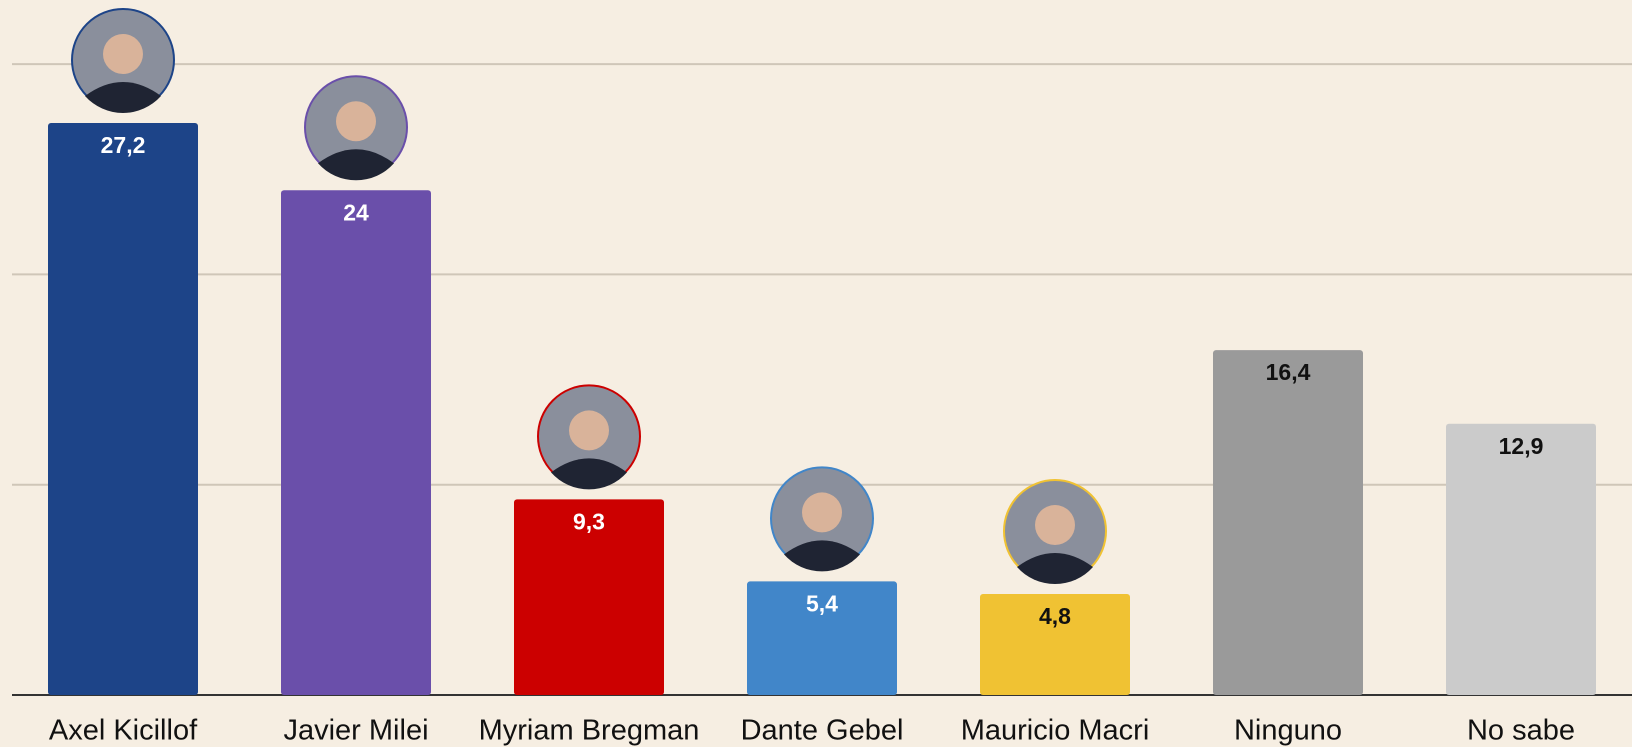 The height and width of the screenshot is (747, 1632). Describe the element at coordinates (589, 521) in the screenshot. I see `value-label: 9,3` at that location.